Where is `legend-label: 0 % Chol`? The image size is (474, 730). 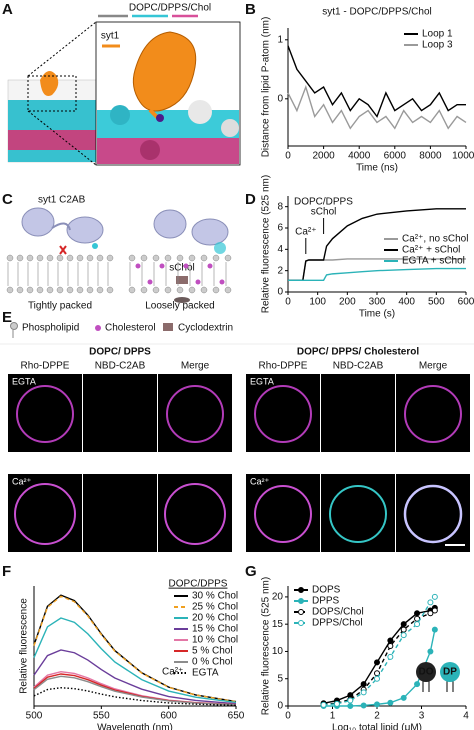
legend-label: 0 % Chol is located at coordinates (212, 662).